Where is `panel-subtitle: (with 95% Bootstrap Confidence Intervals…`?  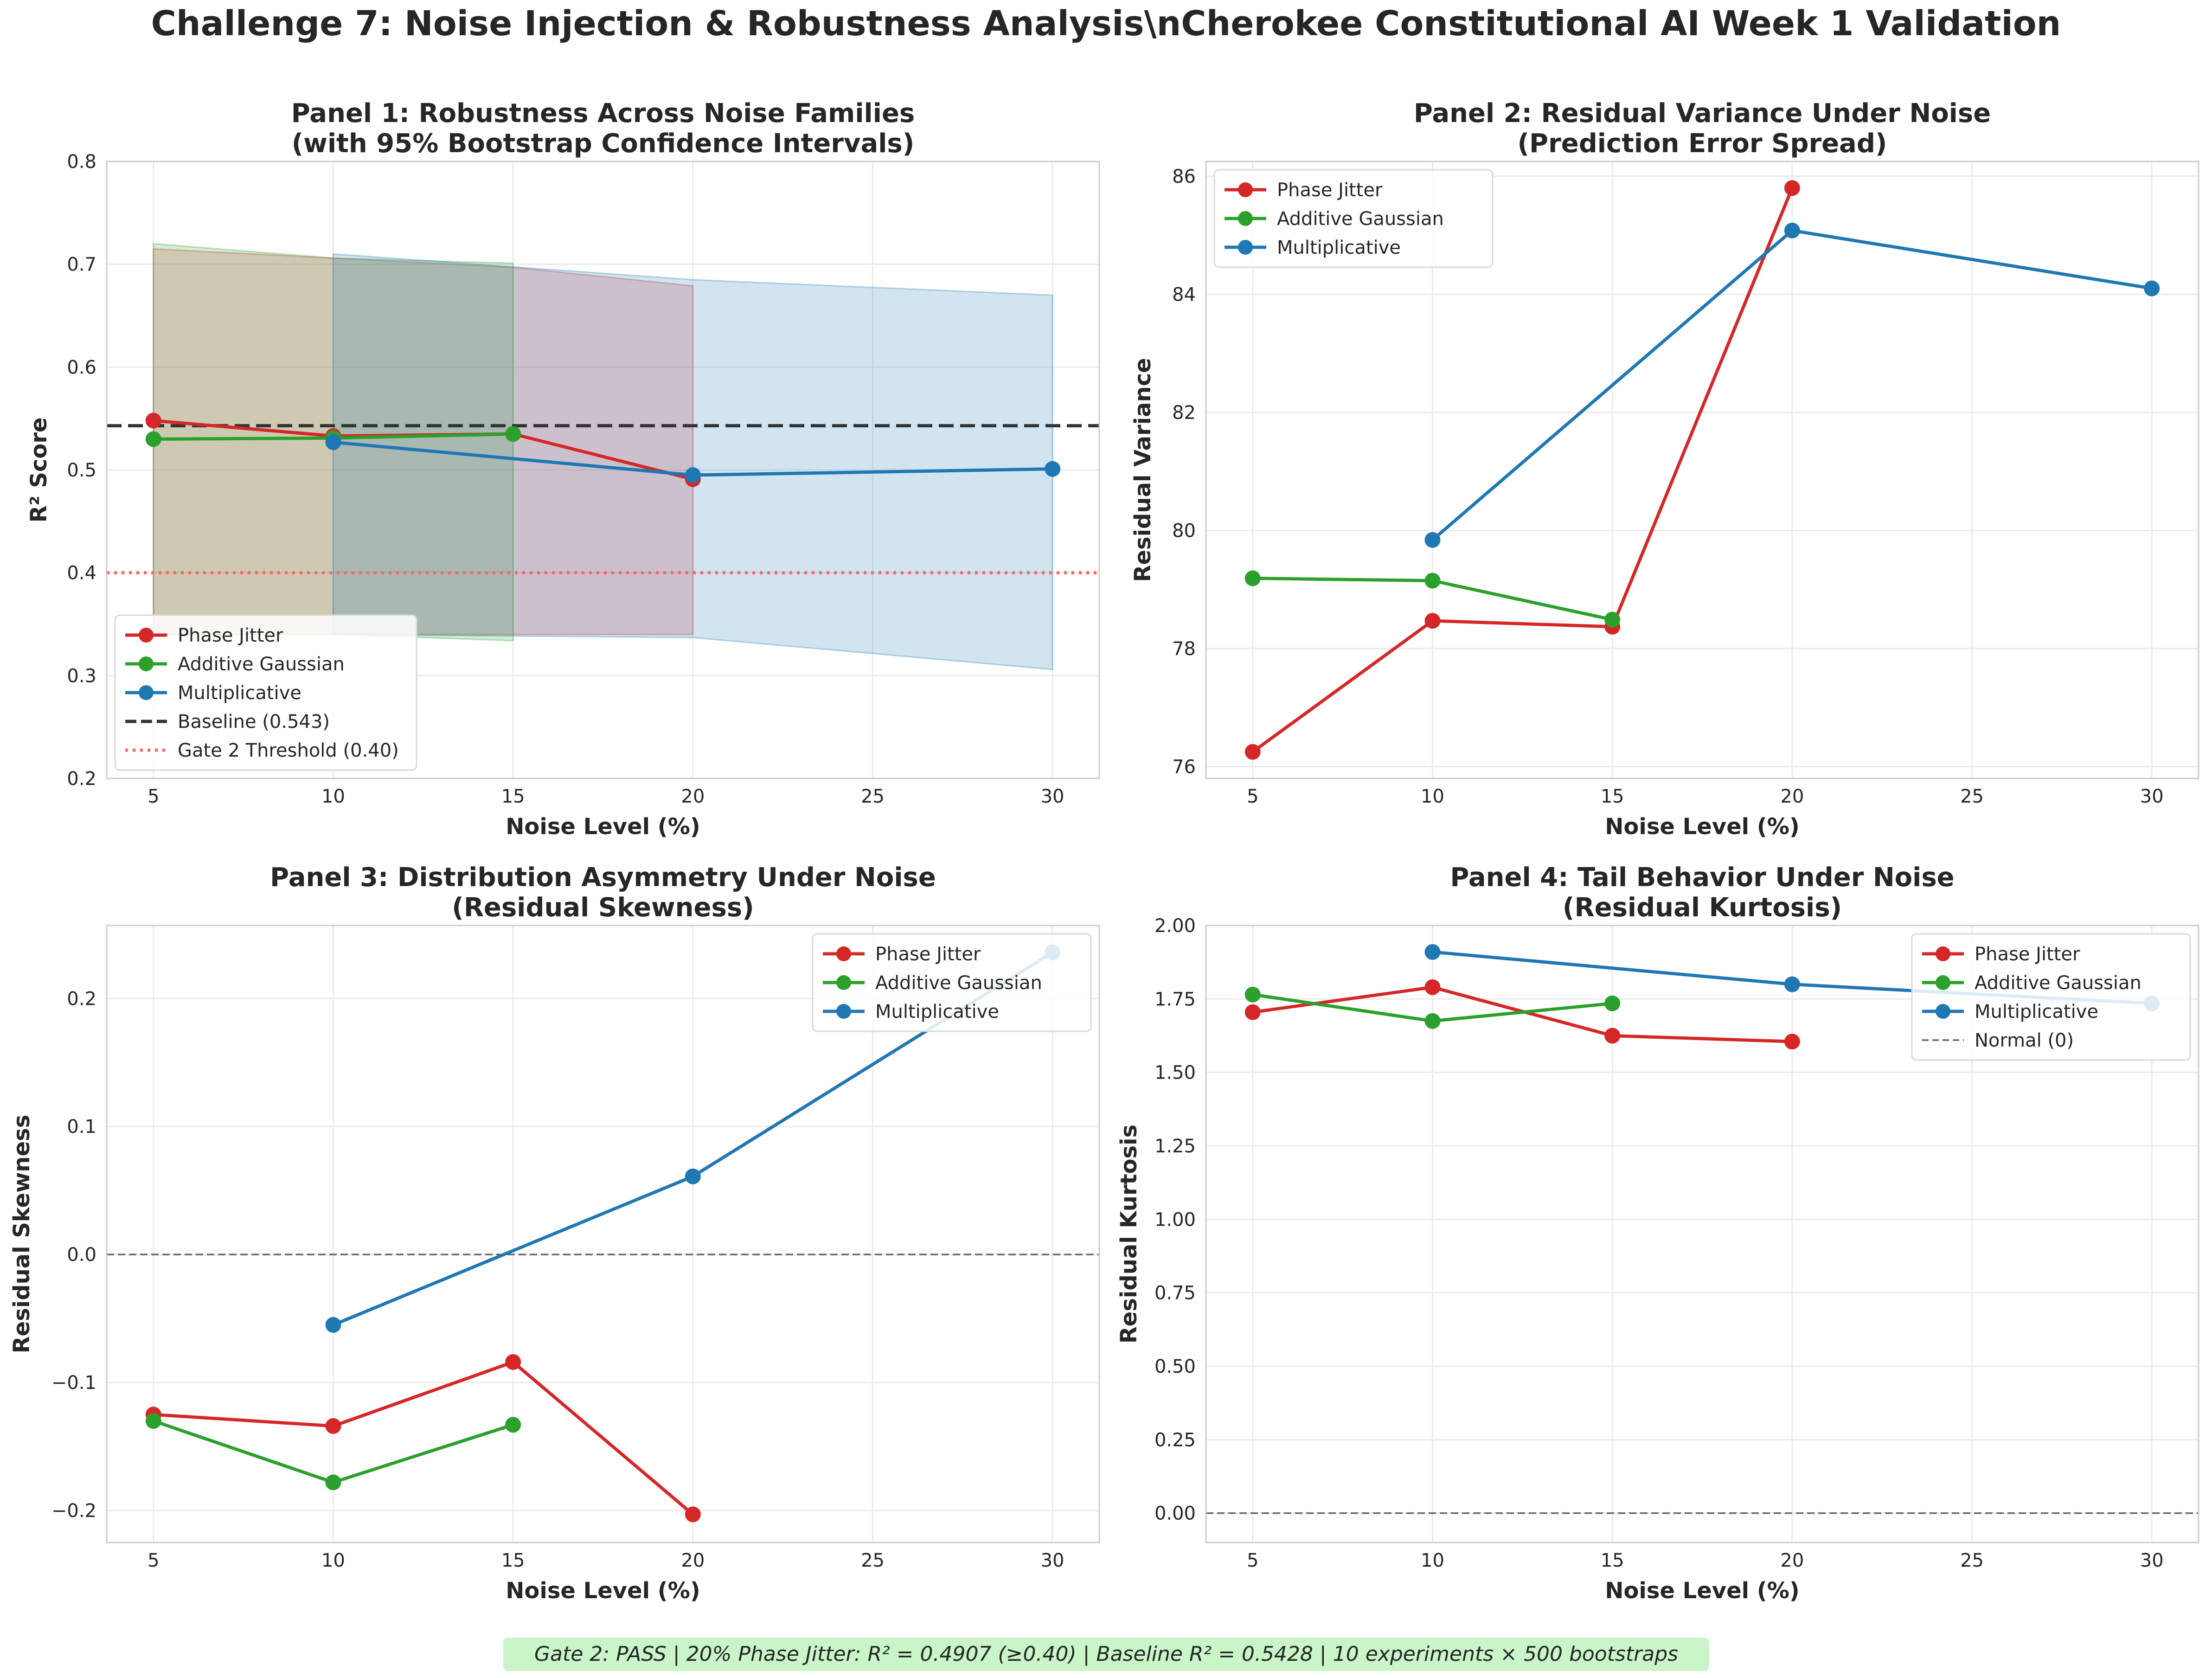
panel-subtitle: (with 95% Bootstrap Confidence Intervals… is located at coordinates (603, 144).